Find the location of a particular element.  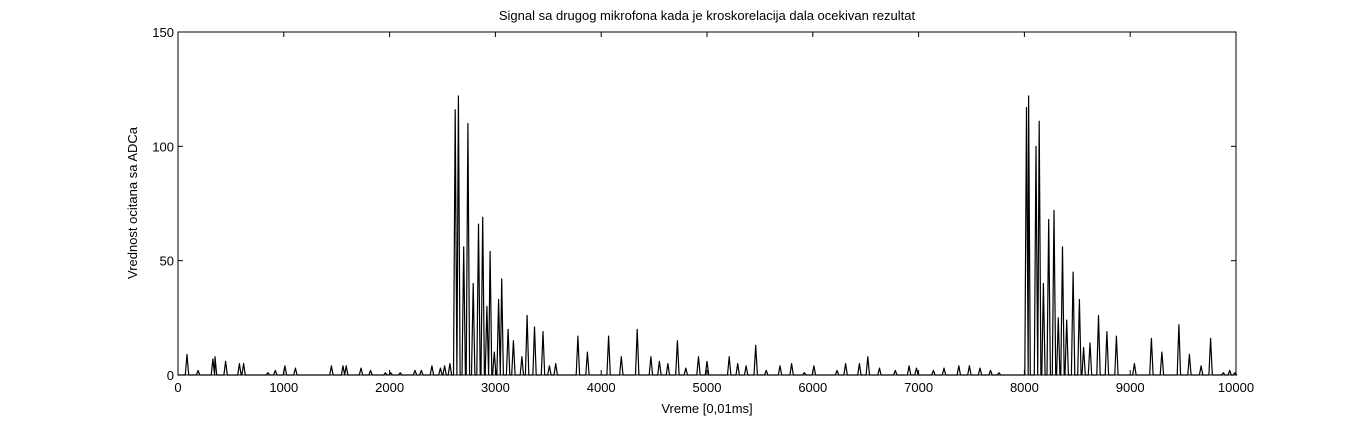

x-tick-label: 8000 is located at coordinates (1024, 387).